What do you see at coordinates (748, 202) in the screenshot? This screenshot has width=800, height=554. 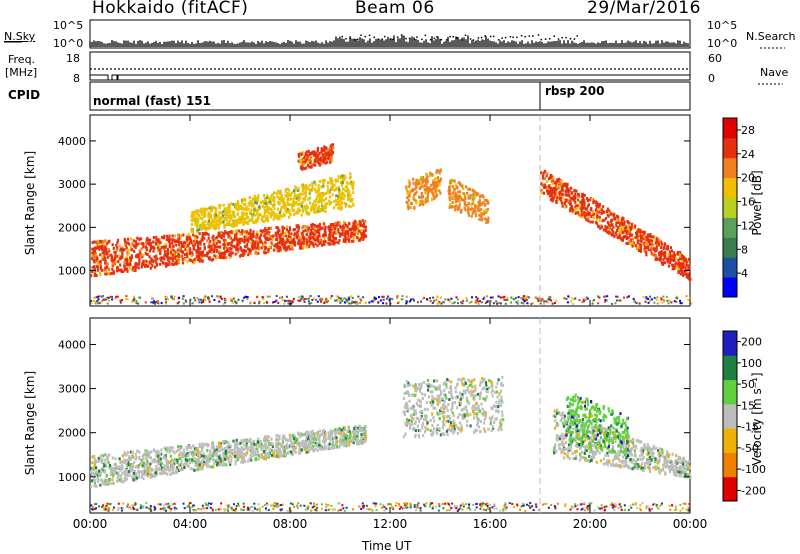 I see `power-colorbar-tick-label: 16` at bounding box center [748, 202].